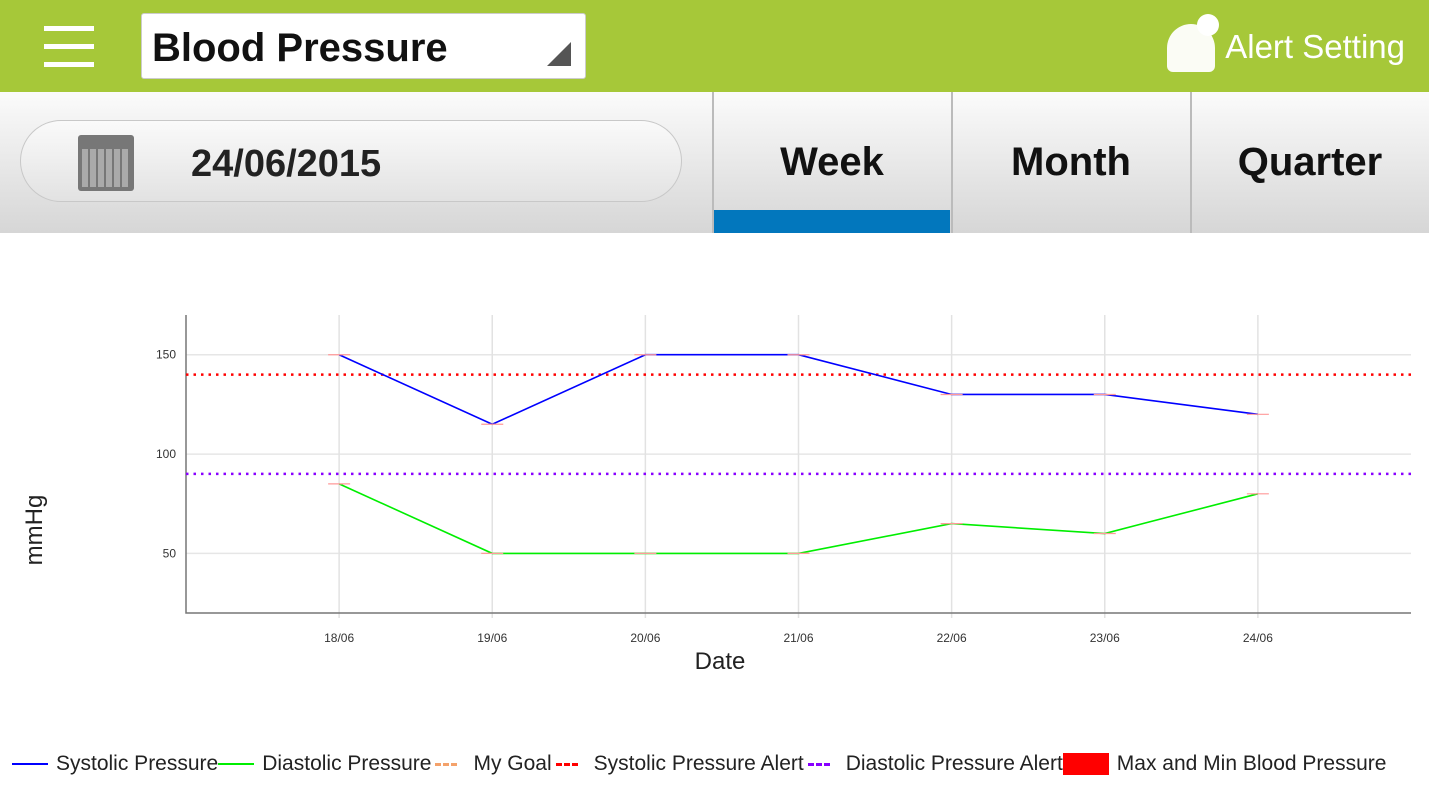  What do you see at coordinates (347, 763) in the screenshot?
I see `legend-label: Diastolic Pressure` at bounding box center [347, 763].